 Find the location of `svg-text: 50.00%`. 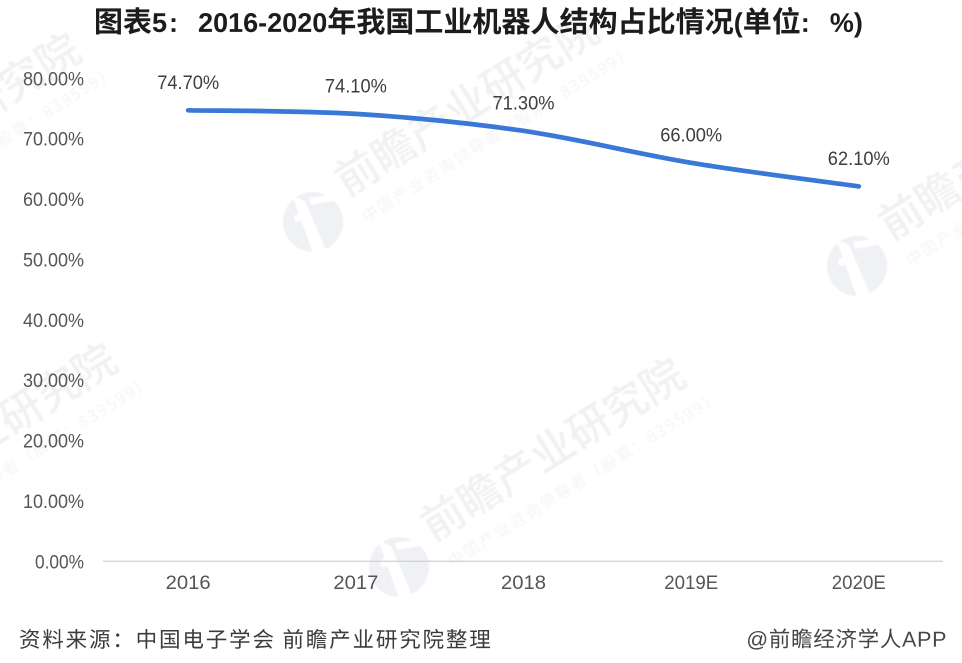

svg-text: 50.00% is located at coordinates (53, 260).